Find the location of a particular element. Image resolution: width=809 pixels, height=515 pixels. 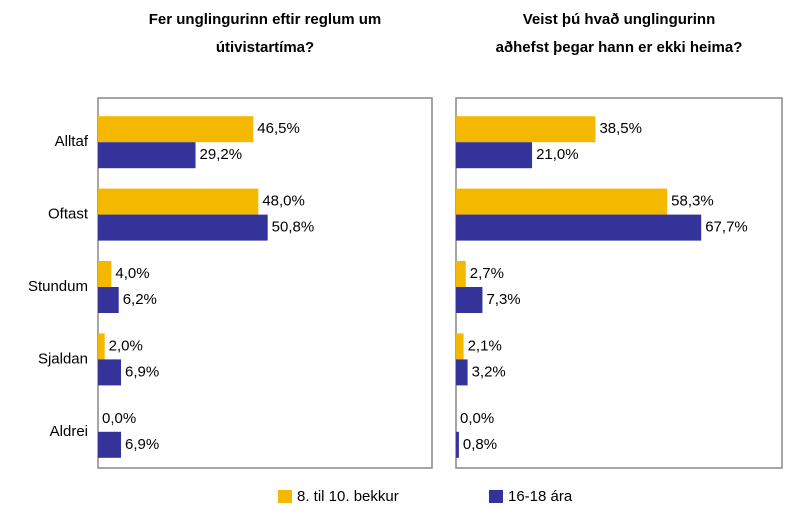

data-label: 48,0% is located at coordinates (283, 201).